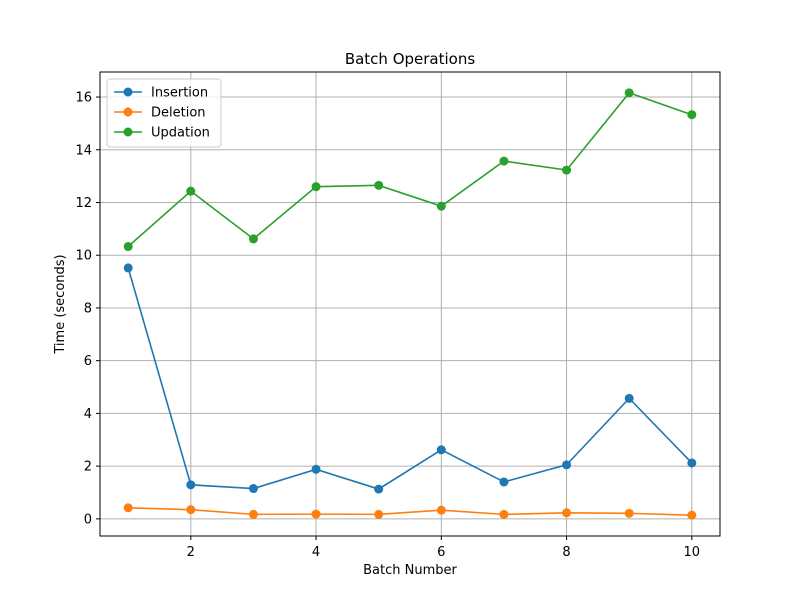 Image resolution: width=800 pixels, height=600 pixels. I want to click on legend: Insertion Deletion Updation, so click(164, 113).